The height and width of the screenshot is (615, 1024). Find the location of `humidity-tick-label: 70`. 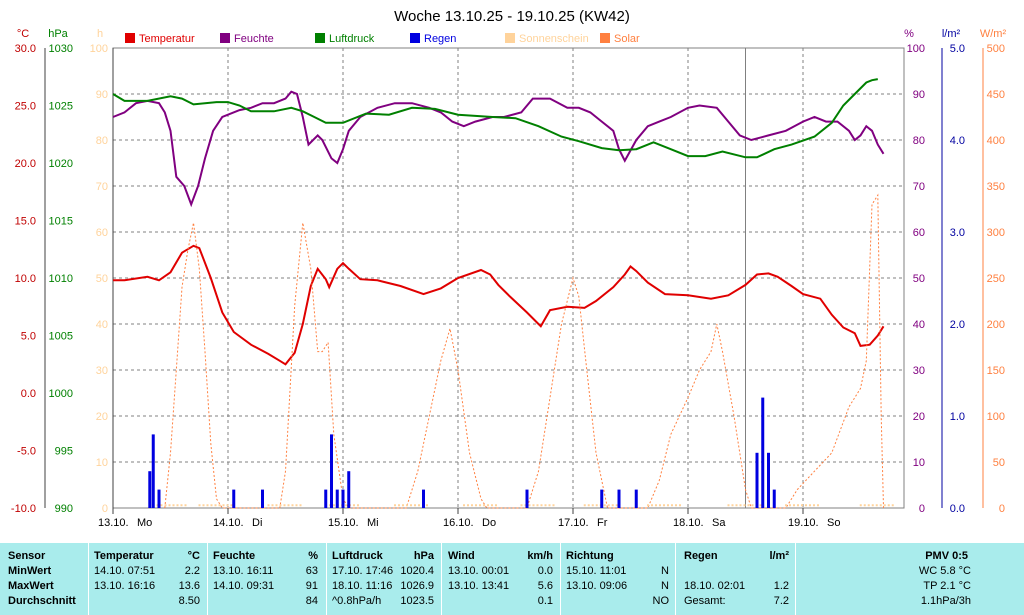

humidity-tick-label: 70 is located at coordinates (919, 187).